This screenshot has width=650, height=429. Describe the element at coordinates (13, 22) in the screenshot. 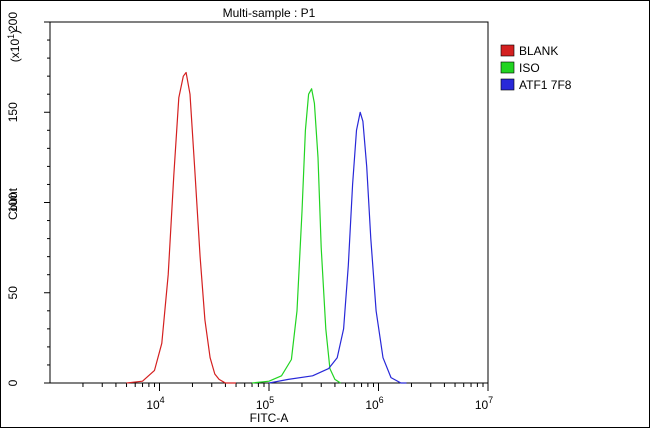

I see `y-tick-label: 200` at that location.